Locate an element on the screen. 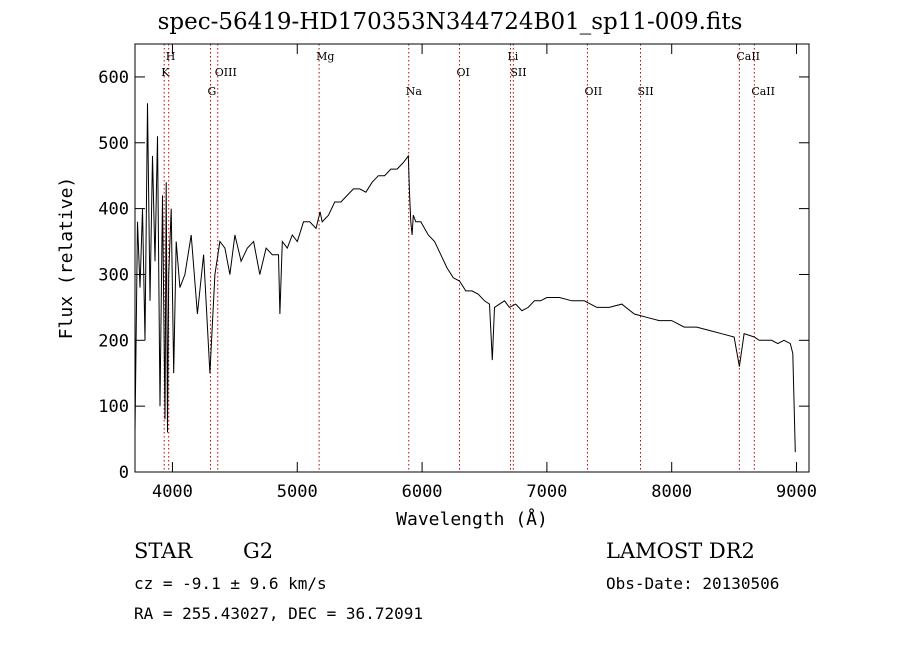  x-tick-label-3: 7000 is located at coordinates (546, 492).